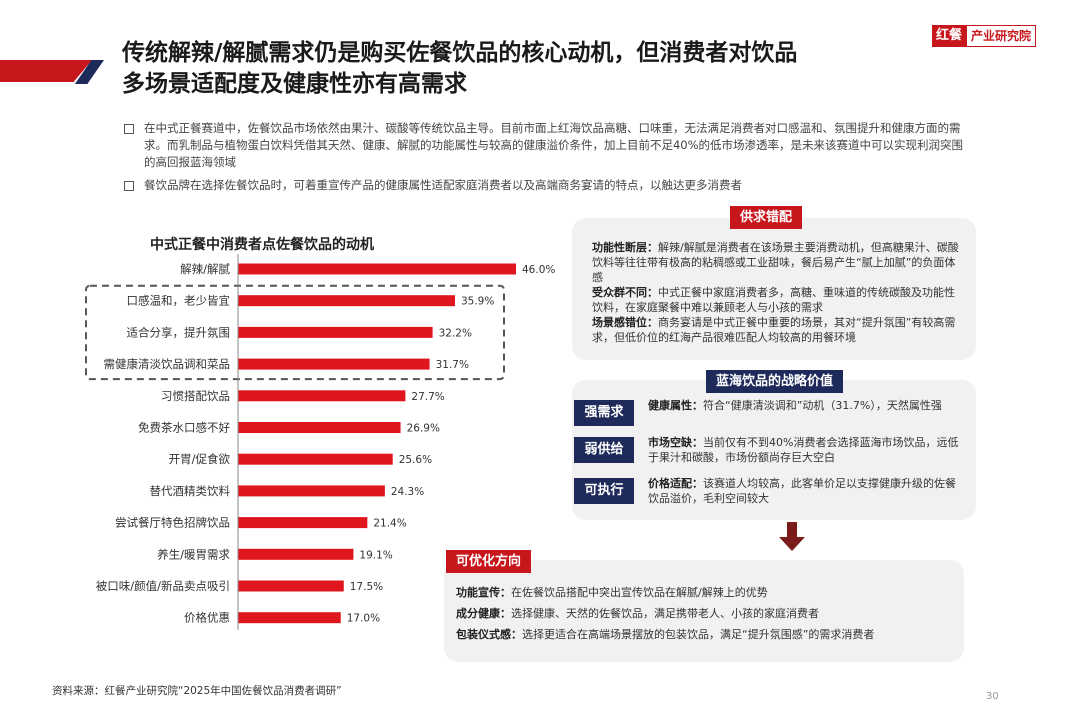 Image resolution: width=1080 pixels, height=720 pixels. I want to click on optimize-item: 包装仪式感：选择更适合在高端场景摆放的包装饮品，满足“提升氛围感”的需求消费者, so click(706, 634).